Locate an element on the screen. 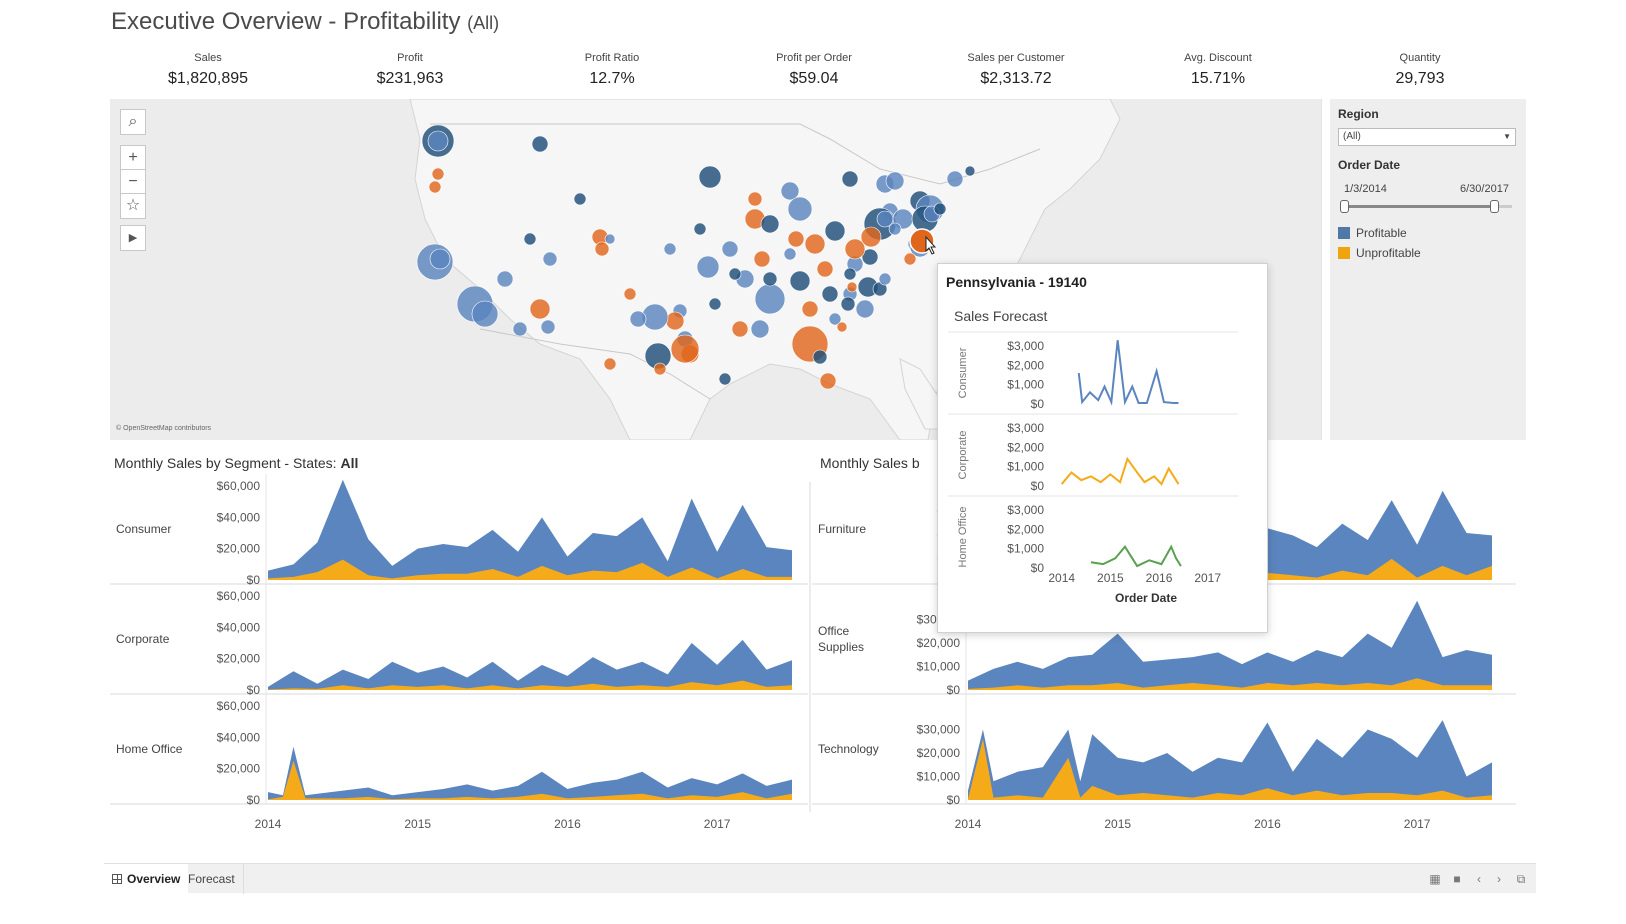 This screenshot has width=1626, height=924. segment-chart-title-state: All is located at coordinates (349, 463).